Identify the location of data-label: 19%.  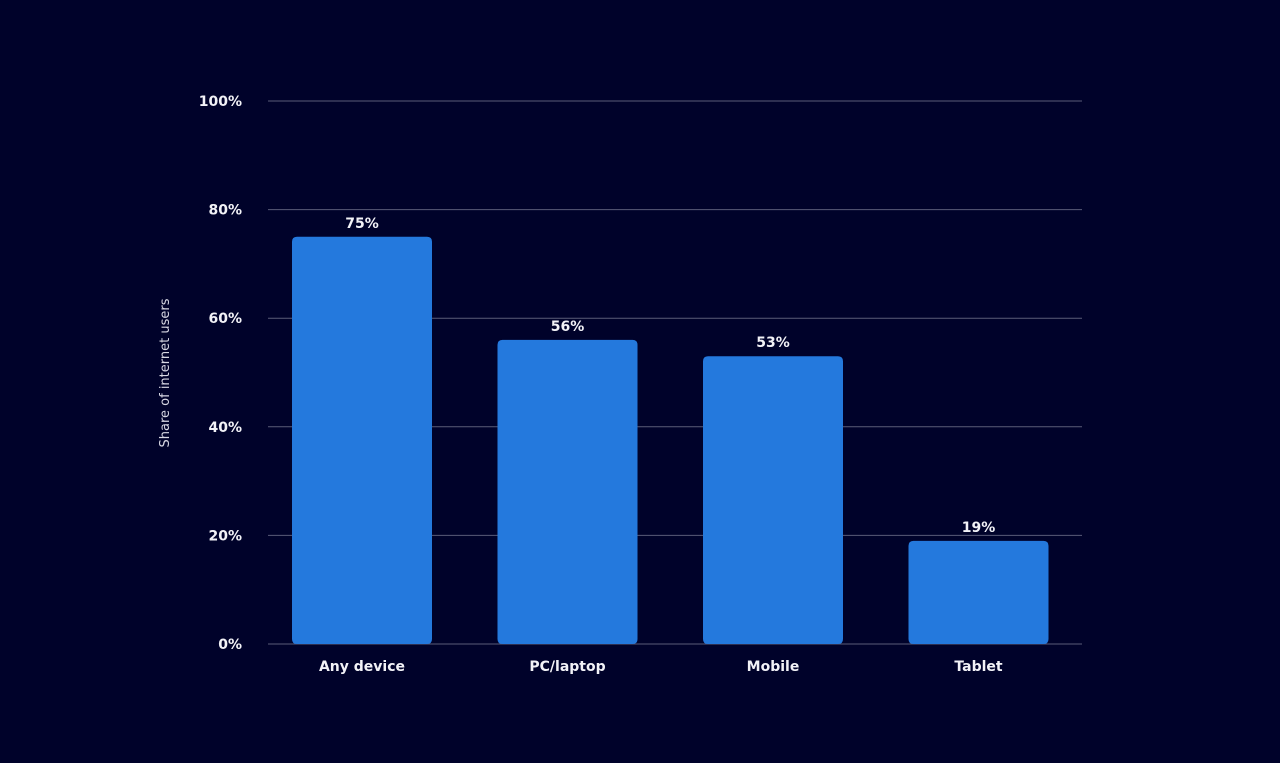
(979, 528).